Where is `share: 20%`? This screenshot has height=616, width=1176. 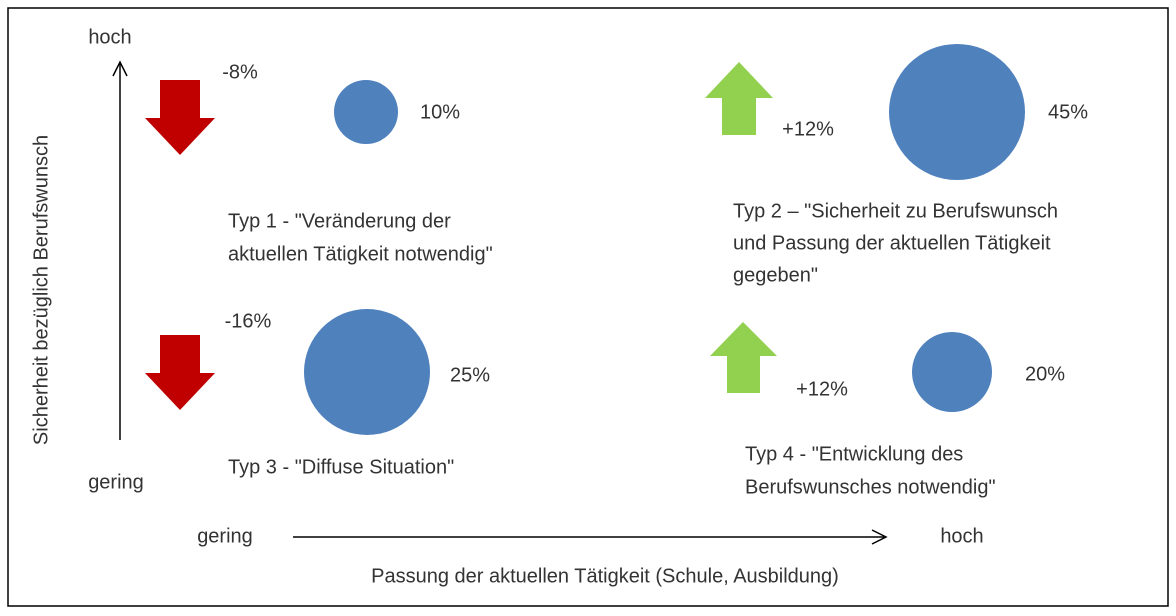
share: 20% is located at coordinates (1045, 374).